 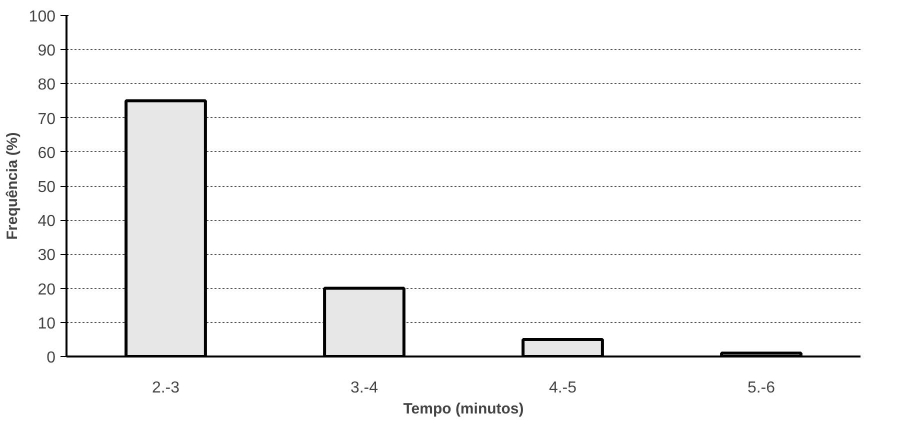 What do you see at coordinates (51, 358) in the screenshot?
I see `y-tick-label: 0` at bounding box center [51, 358].